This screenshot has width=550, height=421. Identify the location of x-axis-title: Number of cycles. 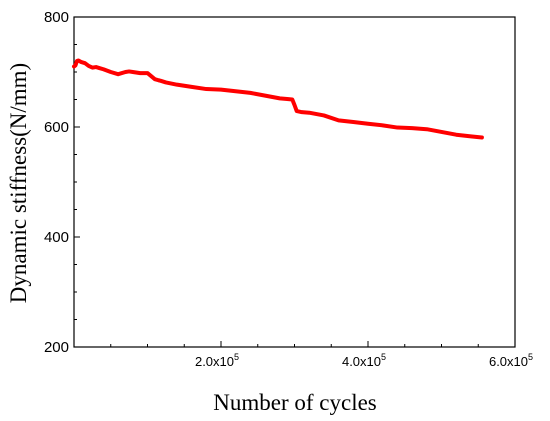
(295, 402).